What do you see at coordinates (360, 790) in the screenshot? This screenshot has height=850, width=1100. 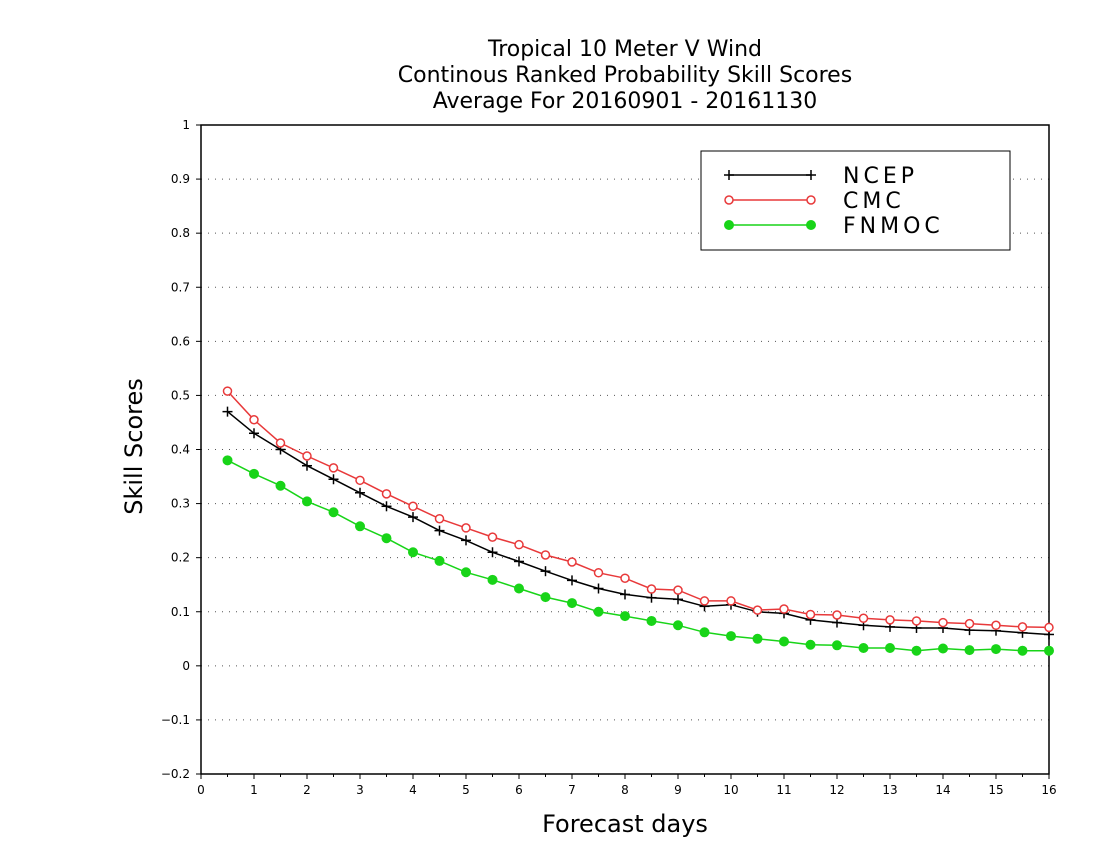 I see `x-tick-label: 3` at bounding box center [360, 790].